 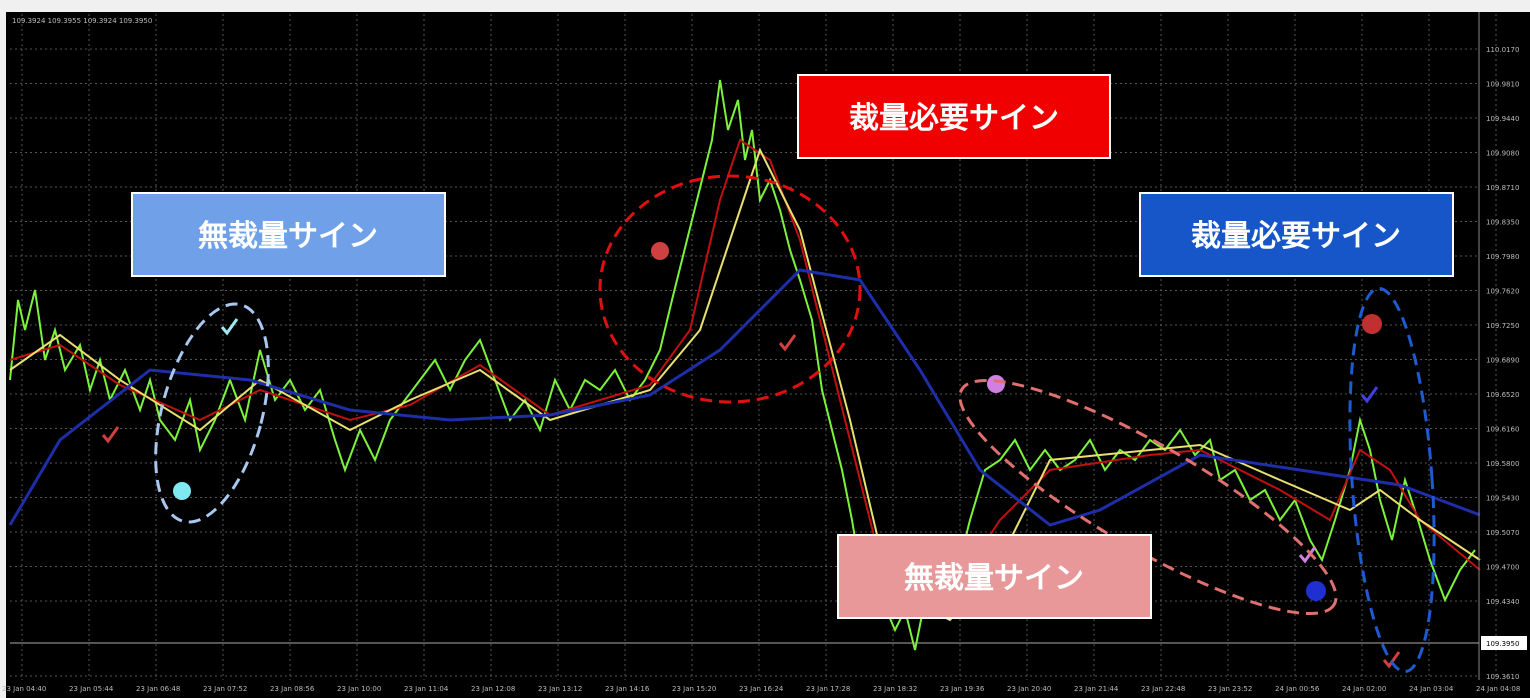 What do you see at coordinates (895, 689) in the screenshot?
I see `time-label: 23 Jan 18:32` at bounding box center [895, 689].